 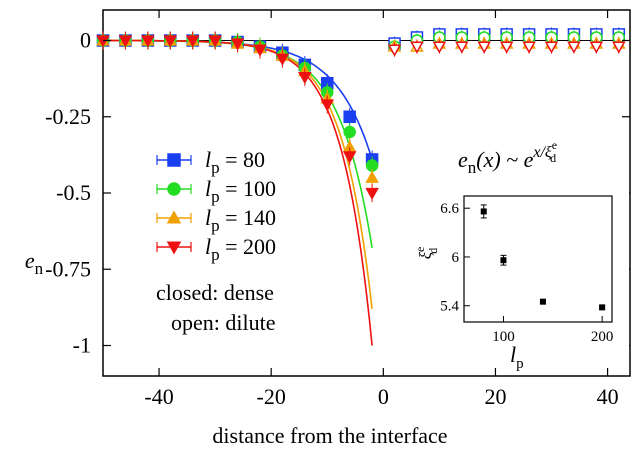 I want to click on inset-frame, so click(x=538, y=259).